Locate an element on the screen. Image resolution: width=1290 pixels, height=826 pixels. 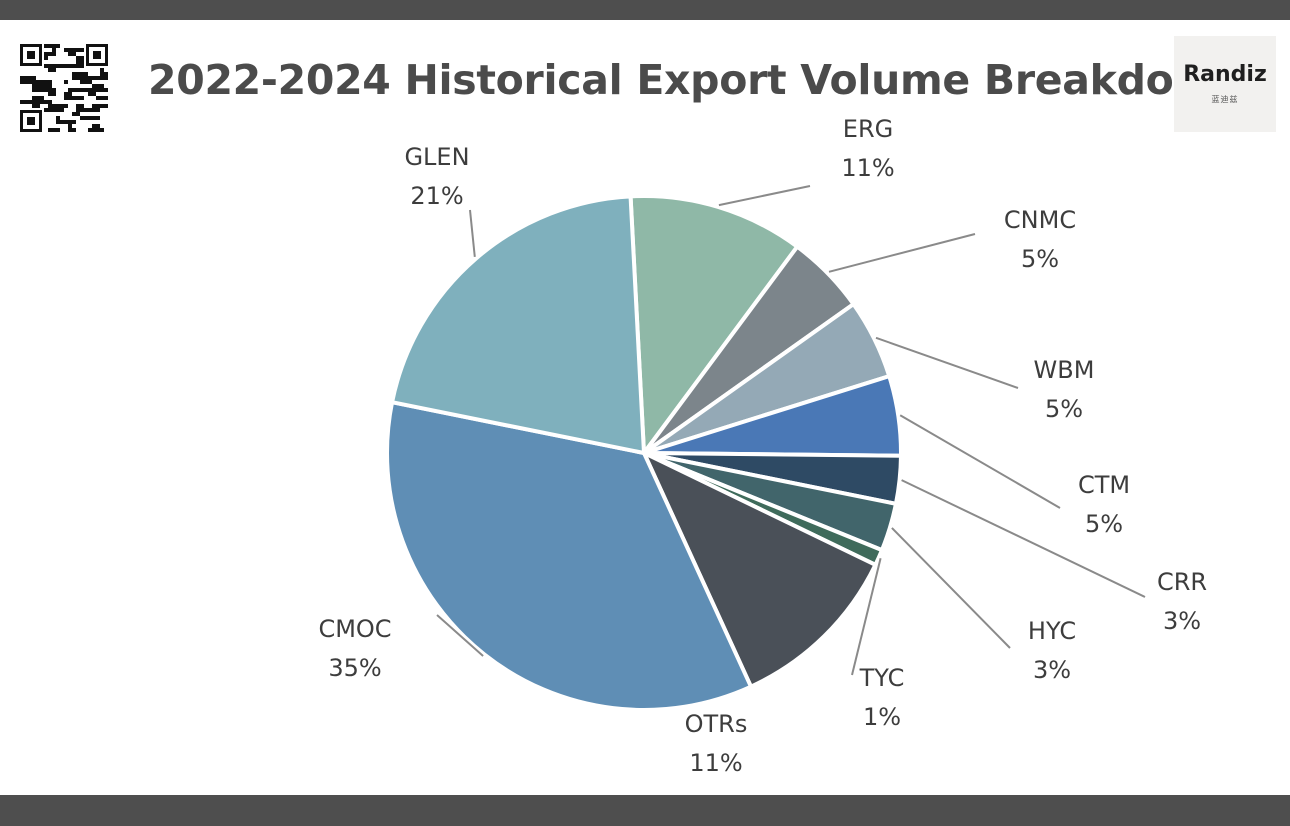
logo-subtext: 蓝迪兹 is located at coordinates (1225, 99).